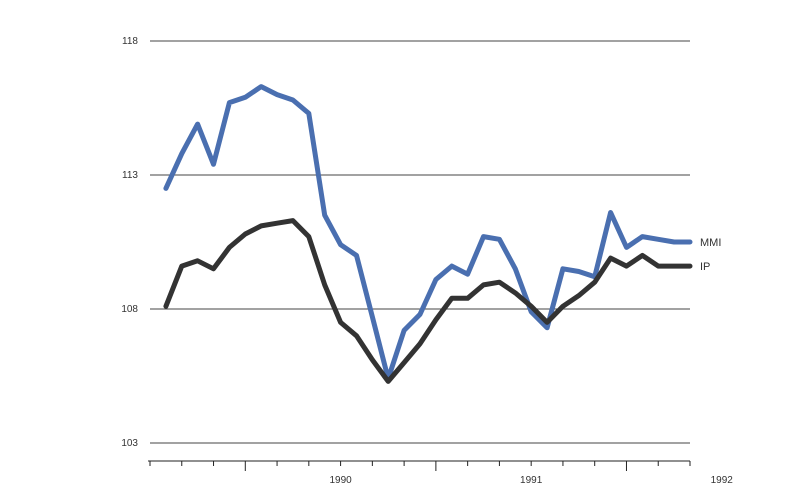 The height and width of the screenshot is (500, 800). I want to click on y-tick-label: 118, so click(130, 41).